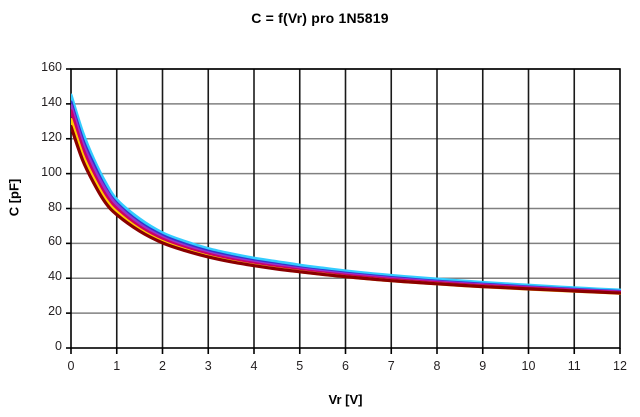 Image resolution: width=640 pixels, height=417 pixels. I want to click on y-axis-title: C [pF], so click(14, 197).